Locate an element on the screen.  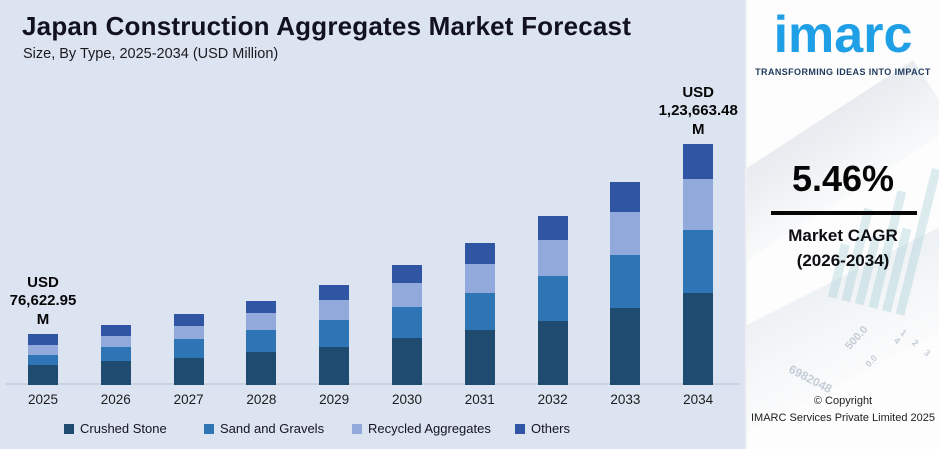
cagr-period: (2026-2034) is located at coordinates (843, 260).